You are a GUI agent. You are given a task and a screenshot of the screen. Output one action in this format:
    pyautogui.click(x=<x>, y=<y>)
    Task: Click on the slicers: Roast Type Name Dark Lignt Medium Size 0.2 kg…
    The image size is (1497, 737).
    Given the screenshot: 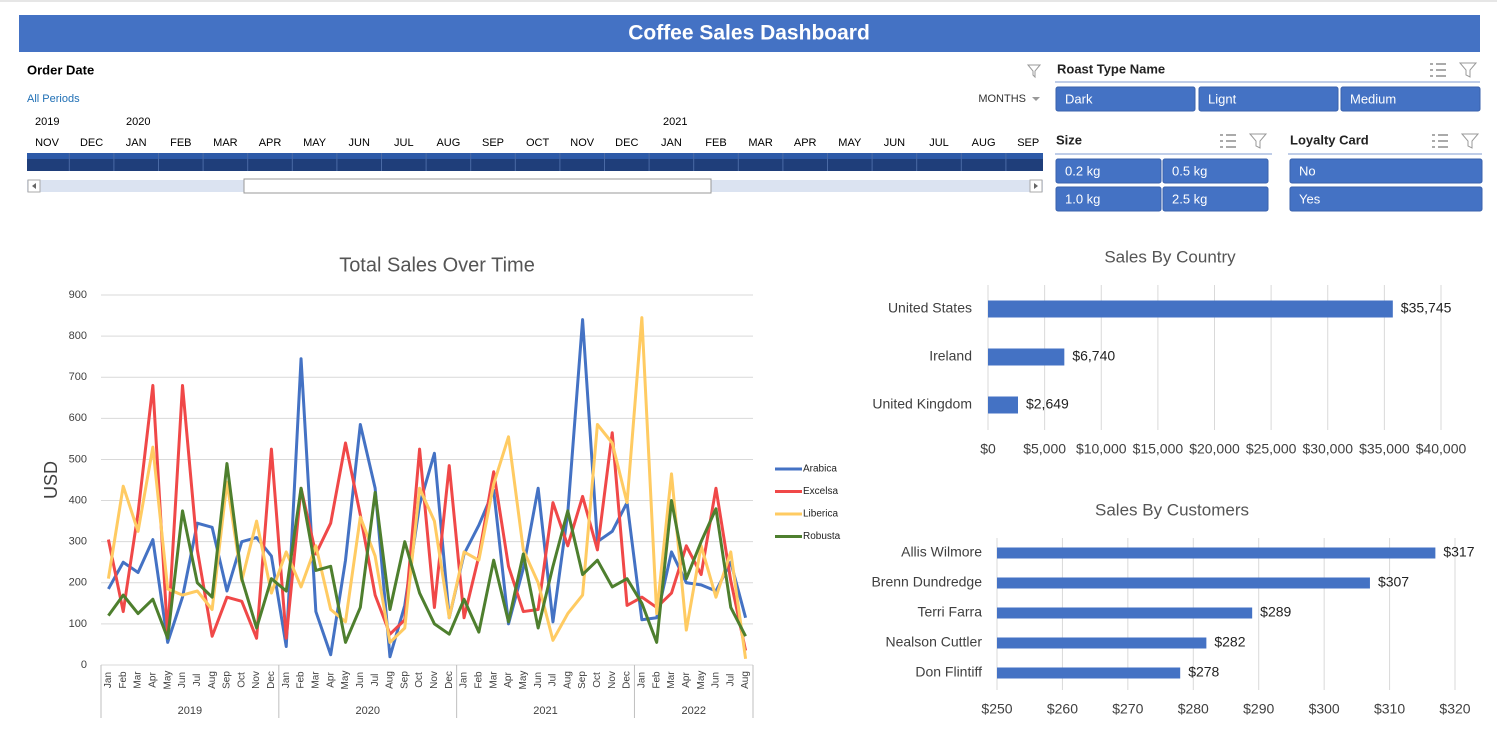 What is the action you would take?
    pyautogui.click(x=1269, y=136)
    